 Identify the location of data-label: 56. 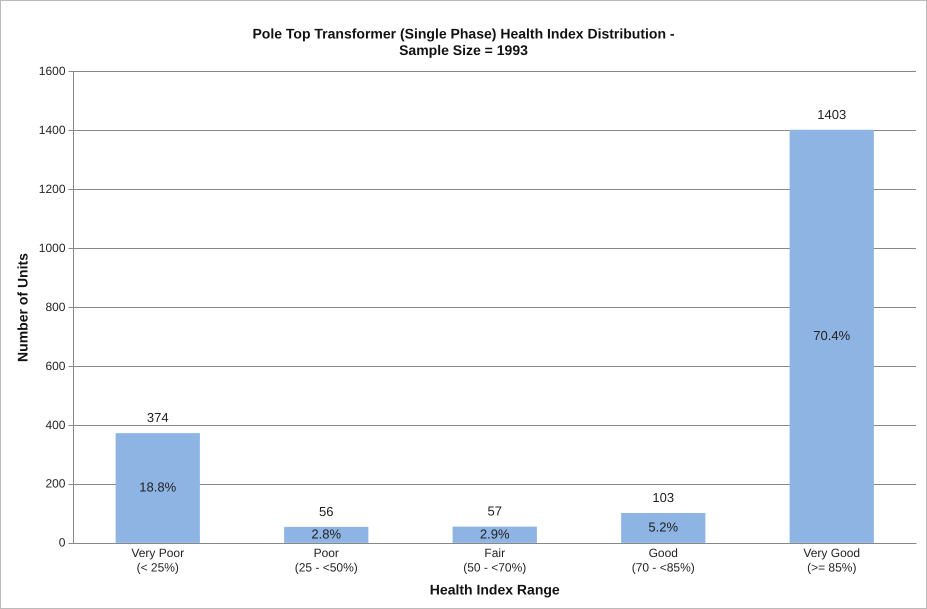
(326, 511).